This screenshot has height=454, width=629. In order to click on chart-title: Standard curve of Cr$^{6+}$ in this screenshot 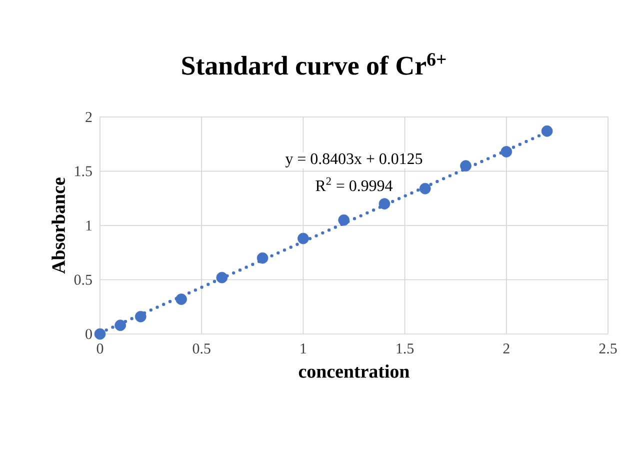, I will do `click(314, 64)`.